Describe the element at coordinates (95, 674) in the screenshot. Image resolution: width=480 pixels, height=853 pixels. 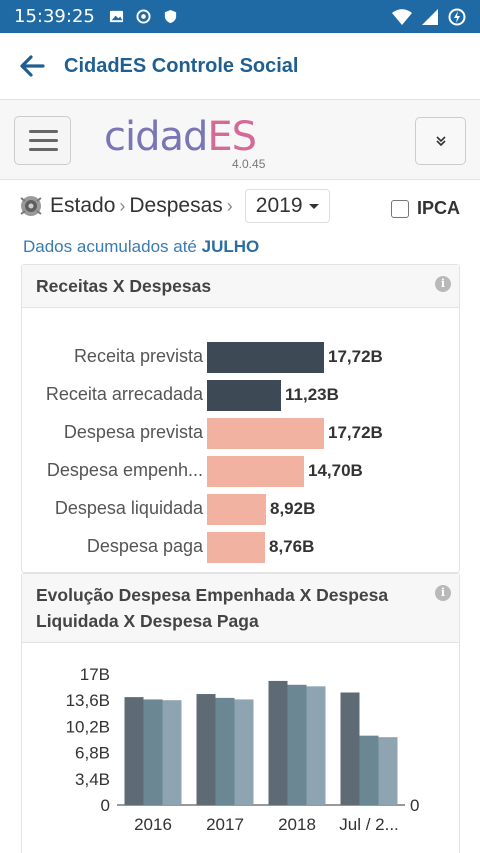
I see `y-tick-label: 17B` at that location.